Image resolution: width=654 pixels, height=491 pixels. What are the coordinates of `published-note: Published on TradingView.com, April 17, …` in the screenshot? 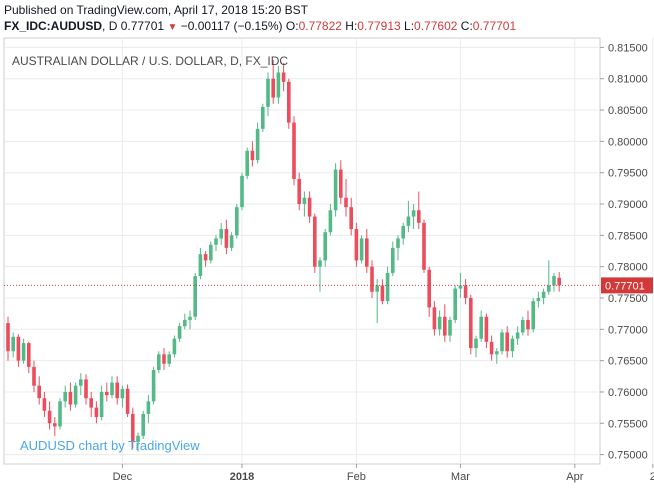 It's located at (156, 10).